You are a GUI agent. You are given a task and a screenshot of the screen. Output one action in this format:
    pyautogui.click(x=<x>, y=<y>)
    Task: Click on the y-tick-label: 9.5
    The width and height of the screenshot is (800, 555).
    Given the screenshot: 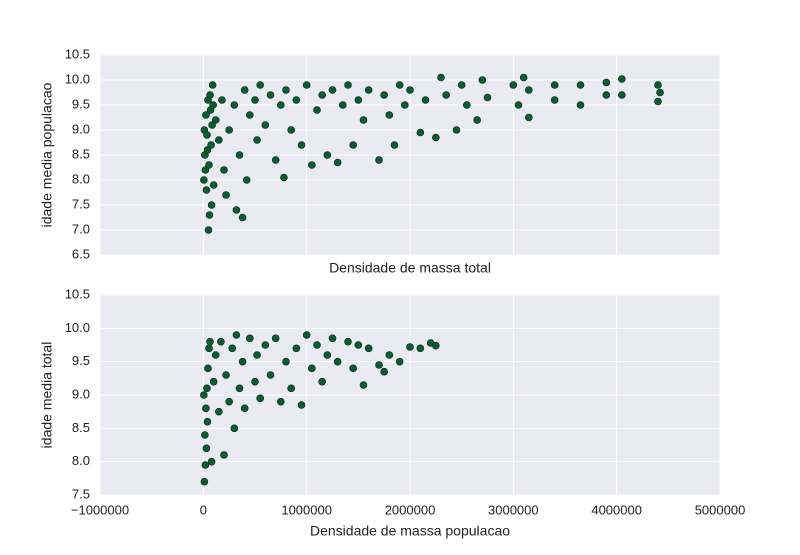 What is the action you would take?
    pyautogui.click(x=81, y=360)
    